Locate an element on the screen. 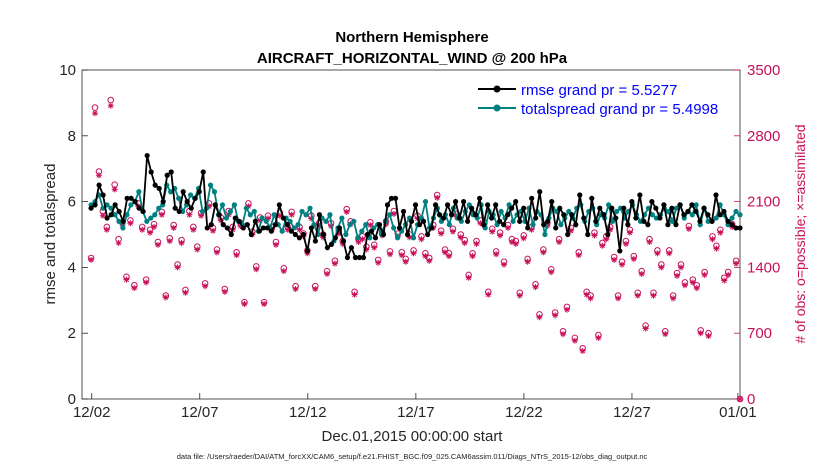 The height and width of the screenshot is (470, 830). legend-spread-label: totalspread grand pr = 5.4998 is located at coordinates (619, 109).